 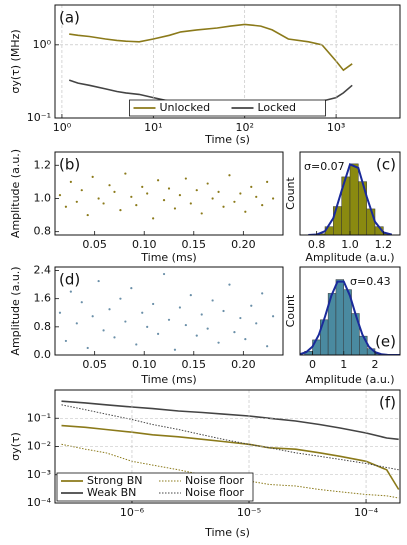 What do you see at coordinates (43, 270) in the screenshot?
I see `y-tick-label: 2.4` at bounding box center [43, 270].